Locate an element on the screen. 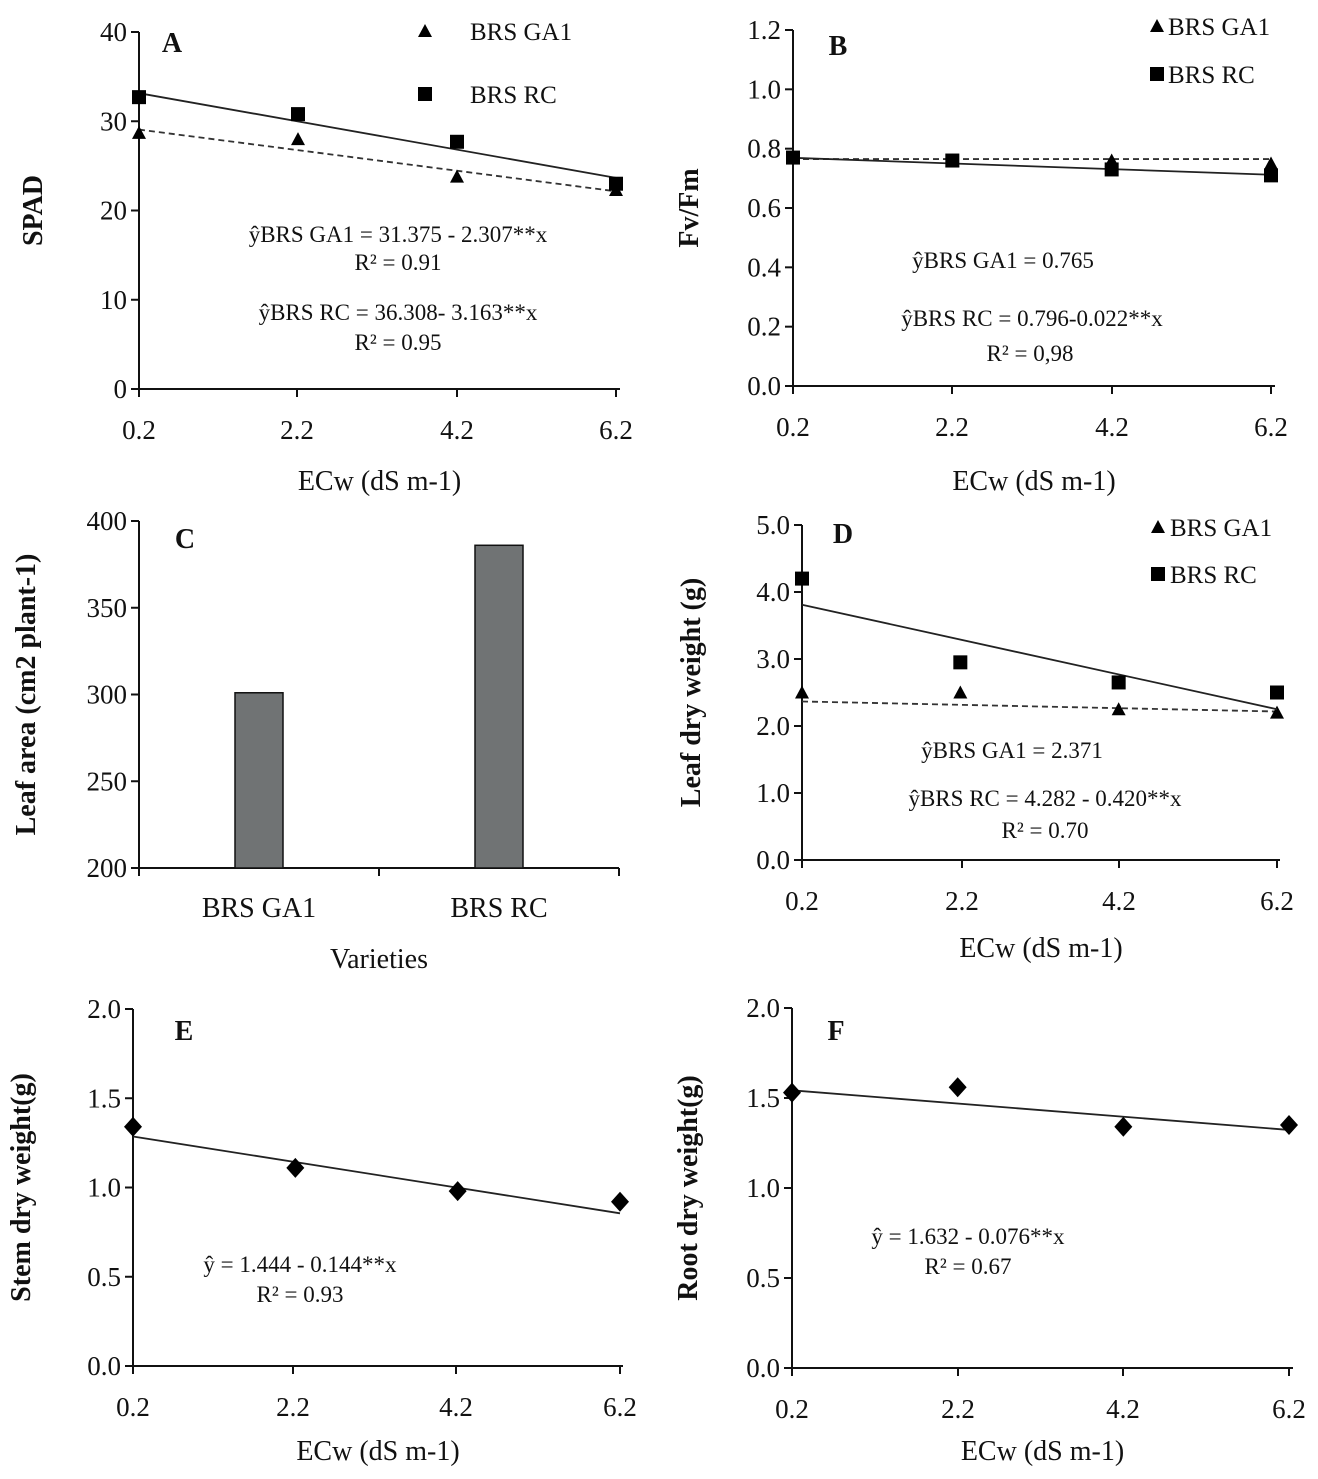  y-tick-label: 0.8 is located at coordinates (764, 149).